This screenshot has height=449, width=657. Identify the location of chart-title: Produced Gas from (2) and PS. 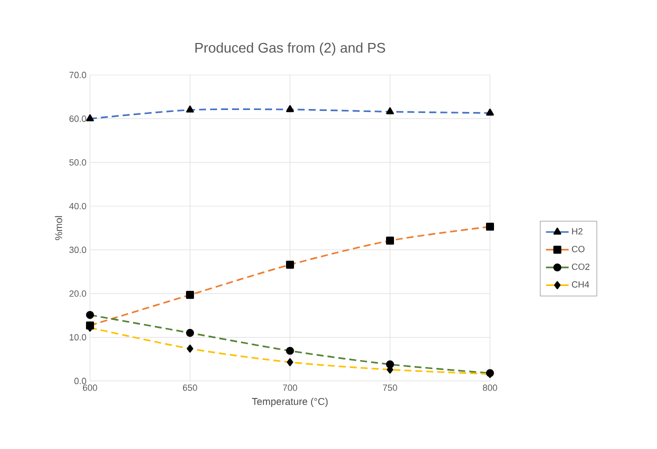
(290, 49).